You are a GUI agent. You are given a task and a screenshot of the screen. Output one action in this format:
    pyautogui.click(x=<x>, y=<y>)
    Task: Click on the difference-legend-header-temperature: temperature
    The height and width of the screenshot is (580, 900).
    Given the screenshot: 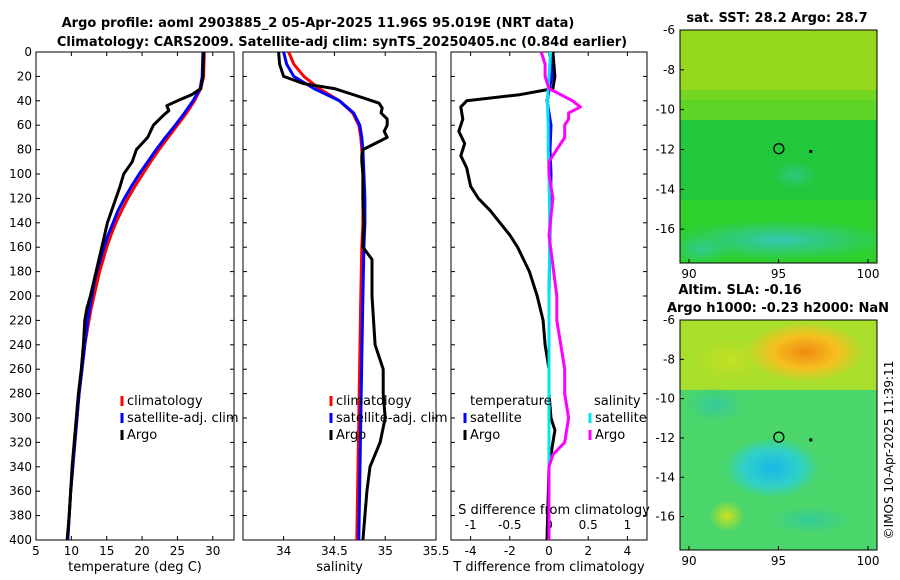 What is the action you would take?
    pyautogui.click(x=511, y=401)
    